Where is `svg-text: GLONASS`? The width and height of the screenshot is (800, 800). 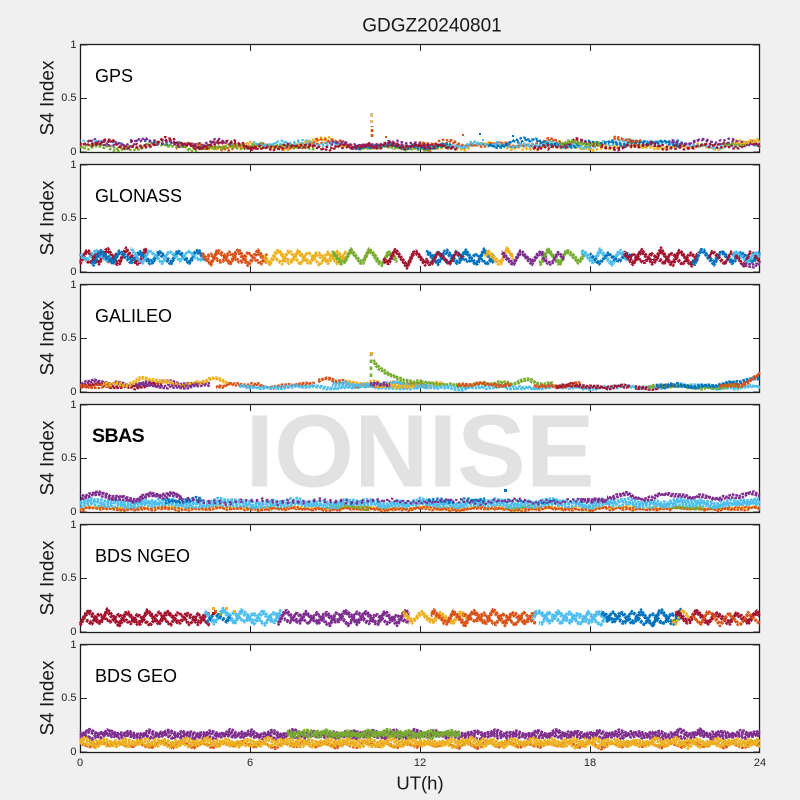 svg-text: GLONASS is located at coordinates (138, 196).